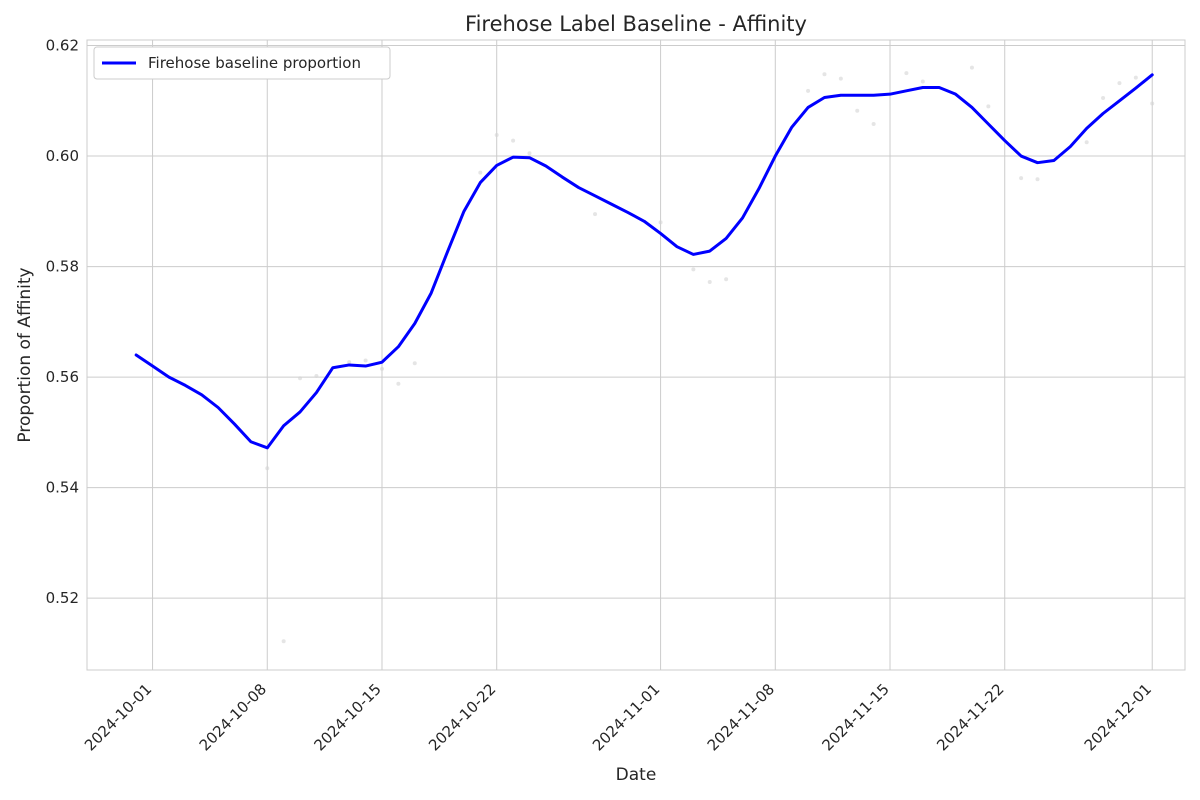  I want to click on y-tick-label: 0.58, so click(62, 267).